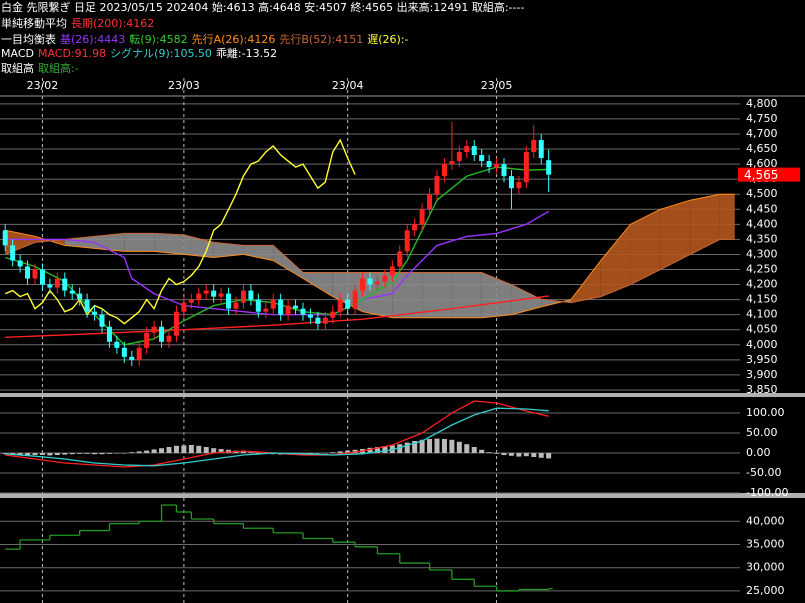 This screenshot has height=603, width=805. I want to click on y-tick-label: 4,050, so click(762, 329).